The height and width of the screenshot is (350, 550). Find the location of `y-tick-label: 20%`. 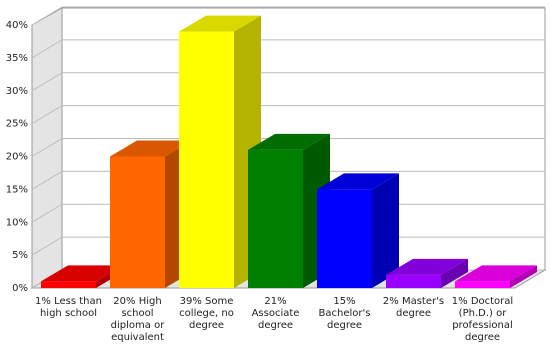

y-tick-label: 20% is located at coordinates (17, 157).